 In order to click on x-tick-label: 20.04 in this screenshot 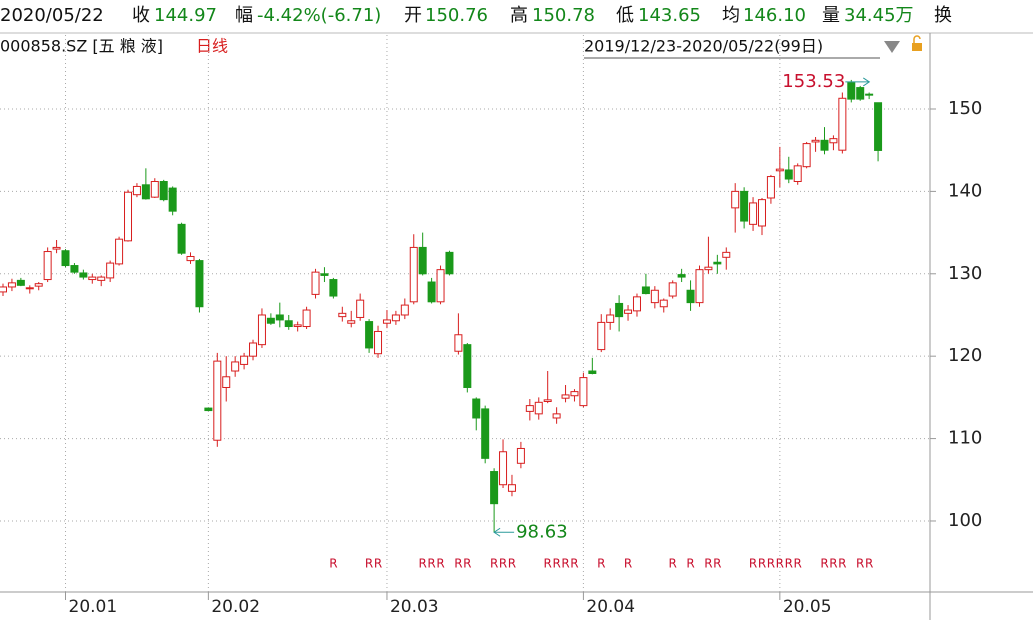, I will do `click(610, 607)`.